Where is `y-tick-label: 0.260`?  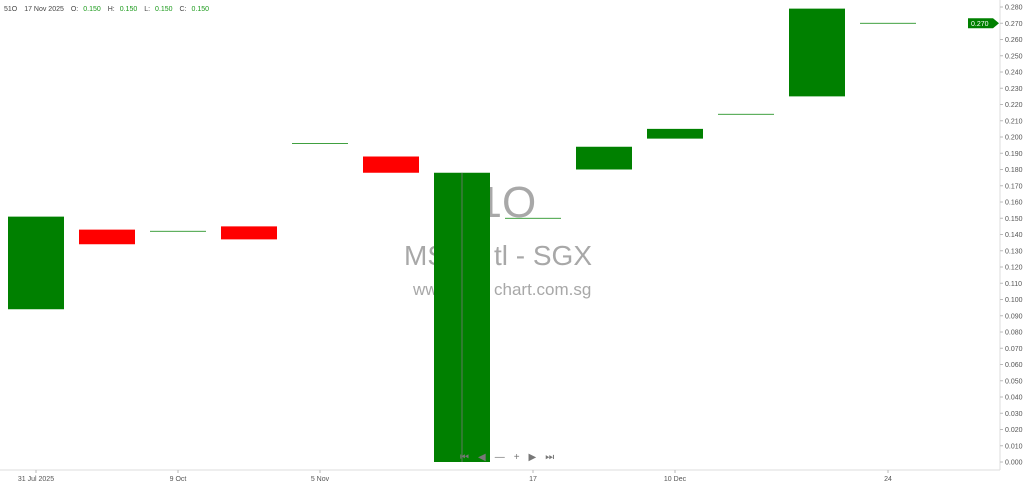 y-tick-label: 0.260 is located at coordinates (1014, 40).